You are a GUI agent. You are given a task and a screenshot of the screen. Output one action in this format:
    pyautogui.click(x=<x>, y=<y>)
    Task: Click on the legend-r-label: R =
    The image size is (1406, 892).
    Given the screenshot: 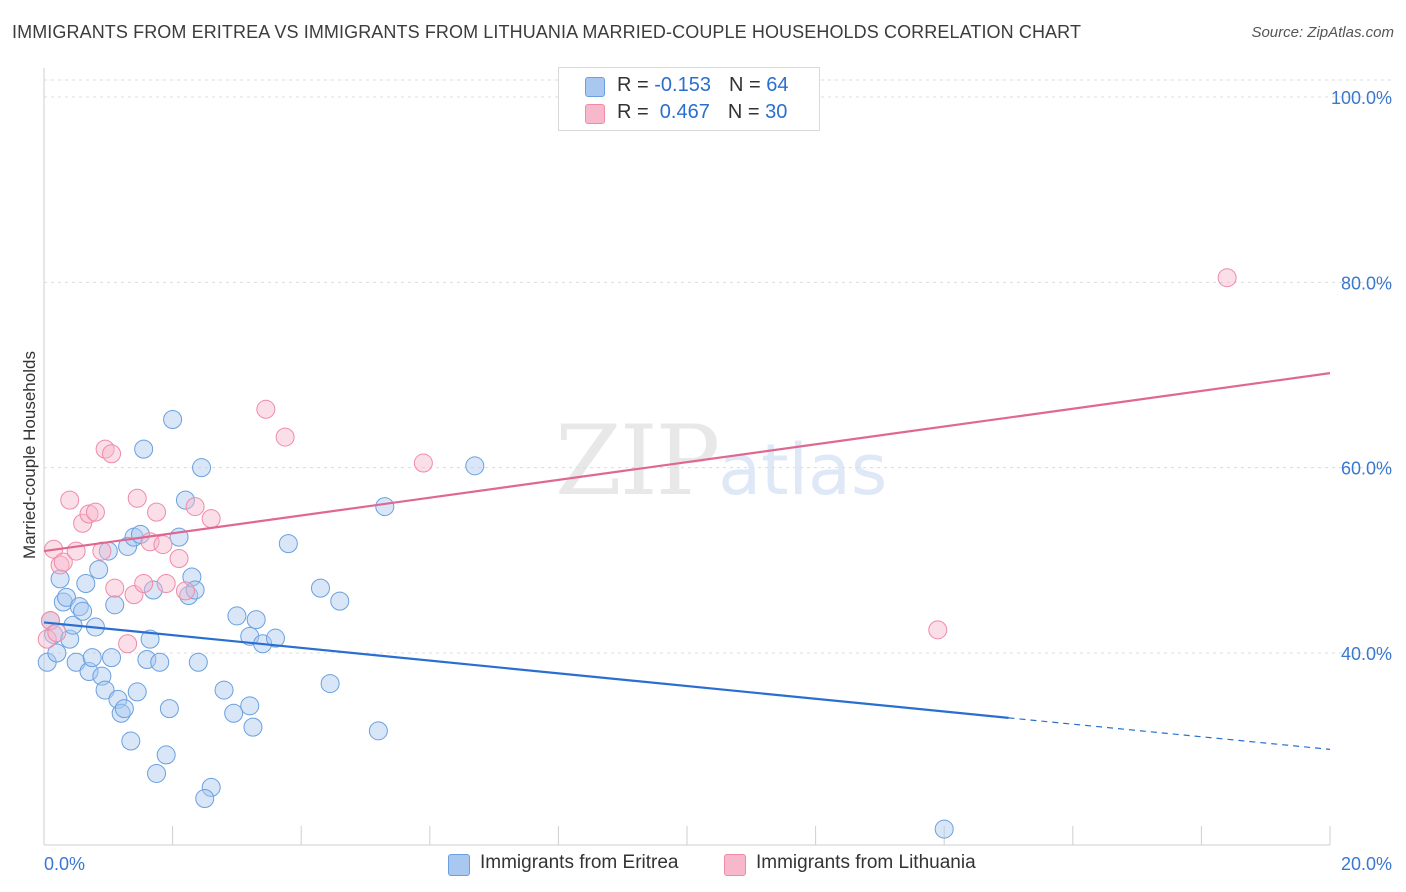 What is the action you would take?
    pyautogui.click(x=636, y=85)
    